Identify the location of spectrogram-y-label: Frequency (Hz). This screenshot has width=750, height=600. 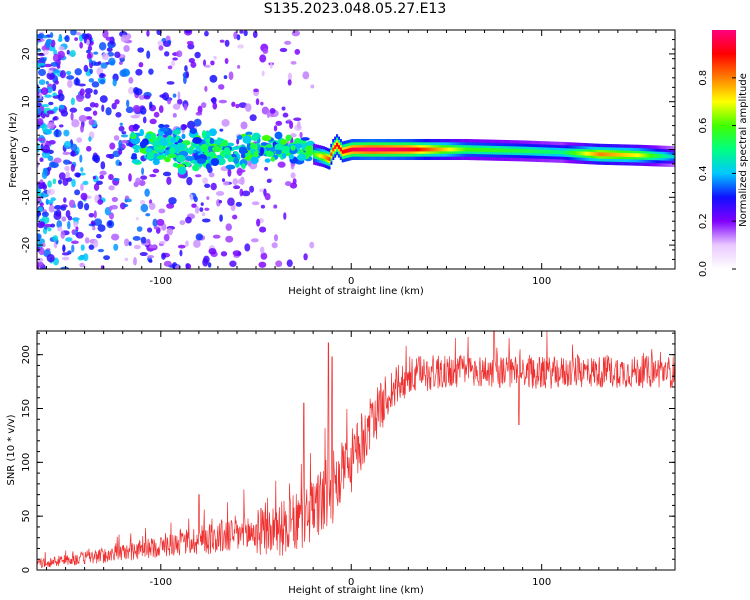
(13, 150).